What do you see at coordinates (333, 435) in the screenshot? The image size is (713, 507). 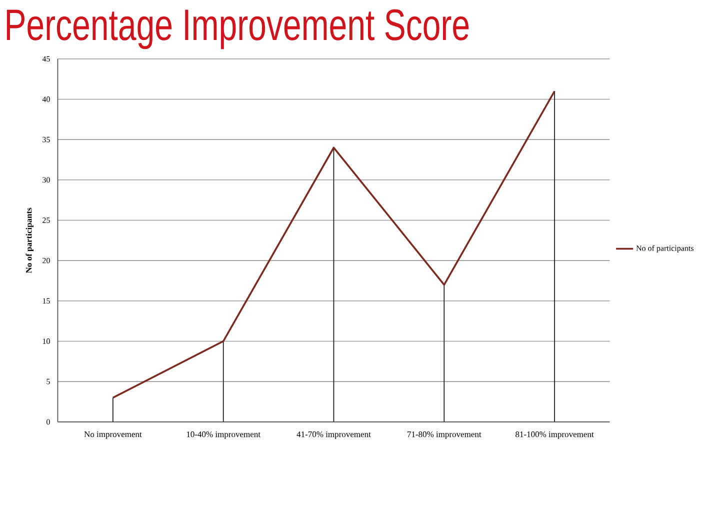 I see `x-tick-label: 41-70% improvement` at bounding box center [333, 435].